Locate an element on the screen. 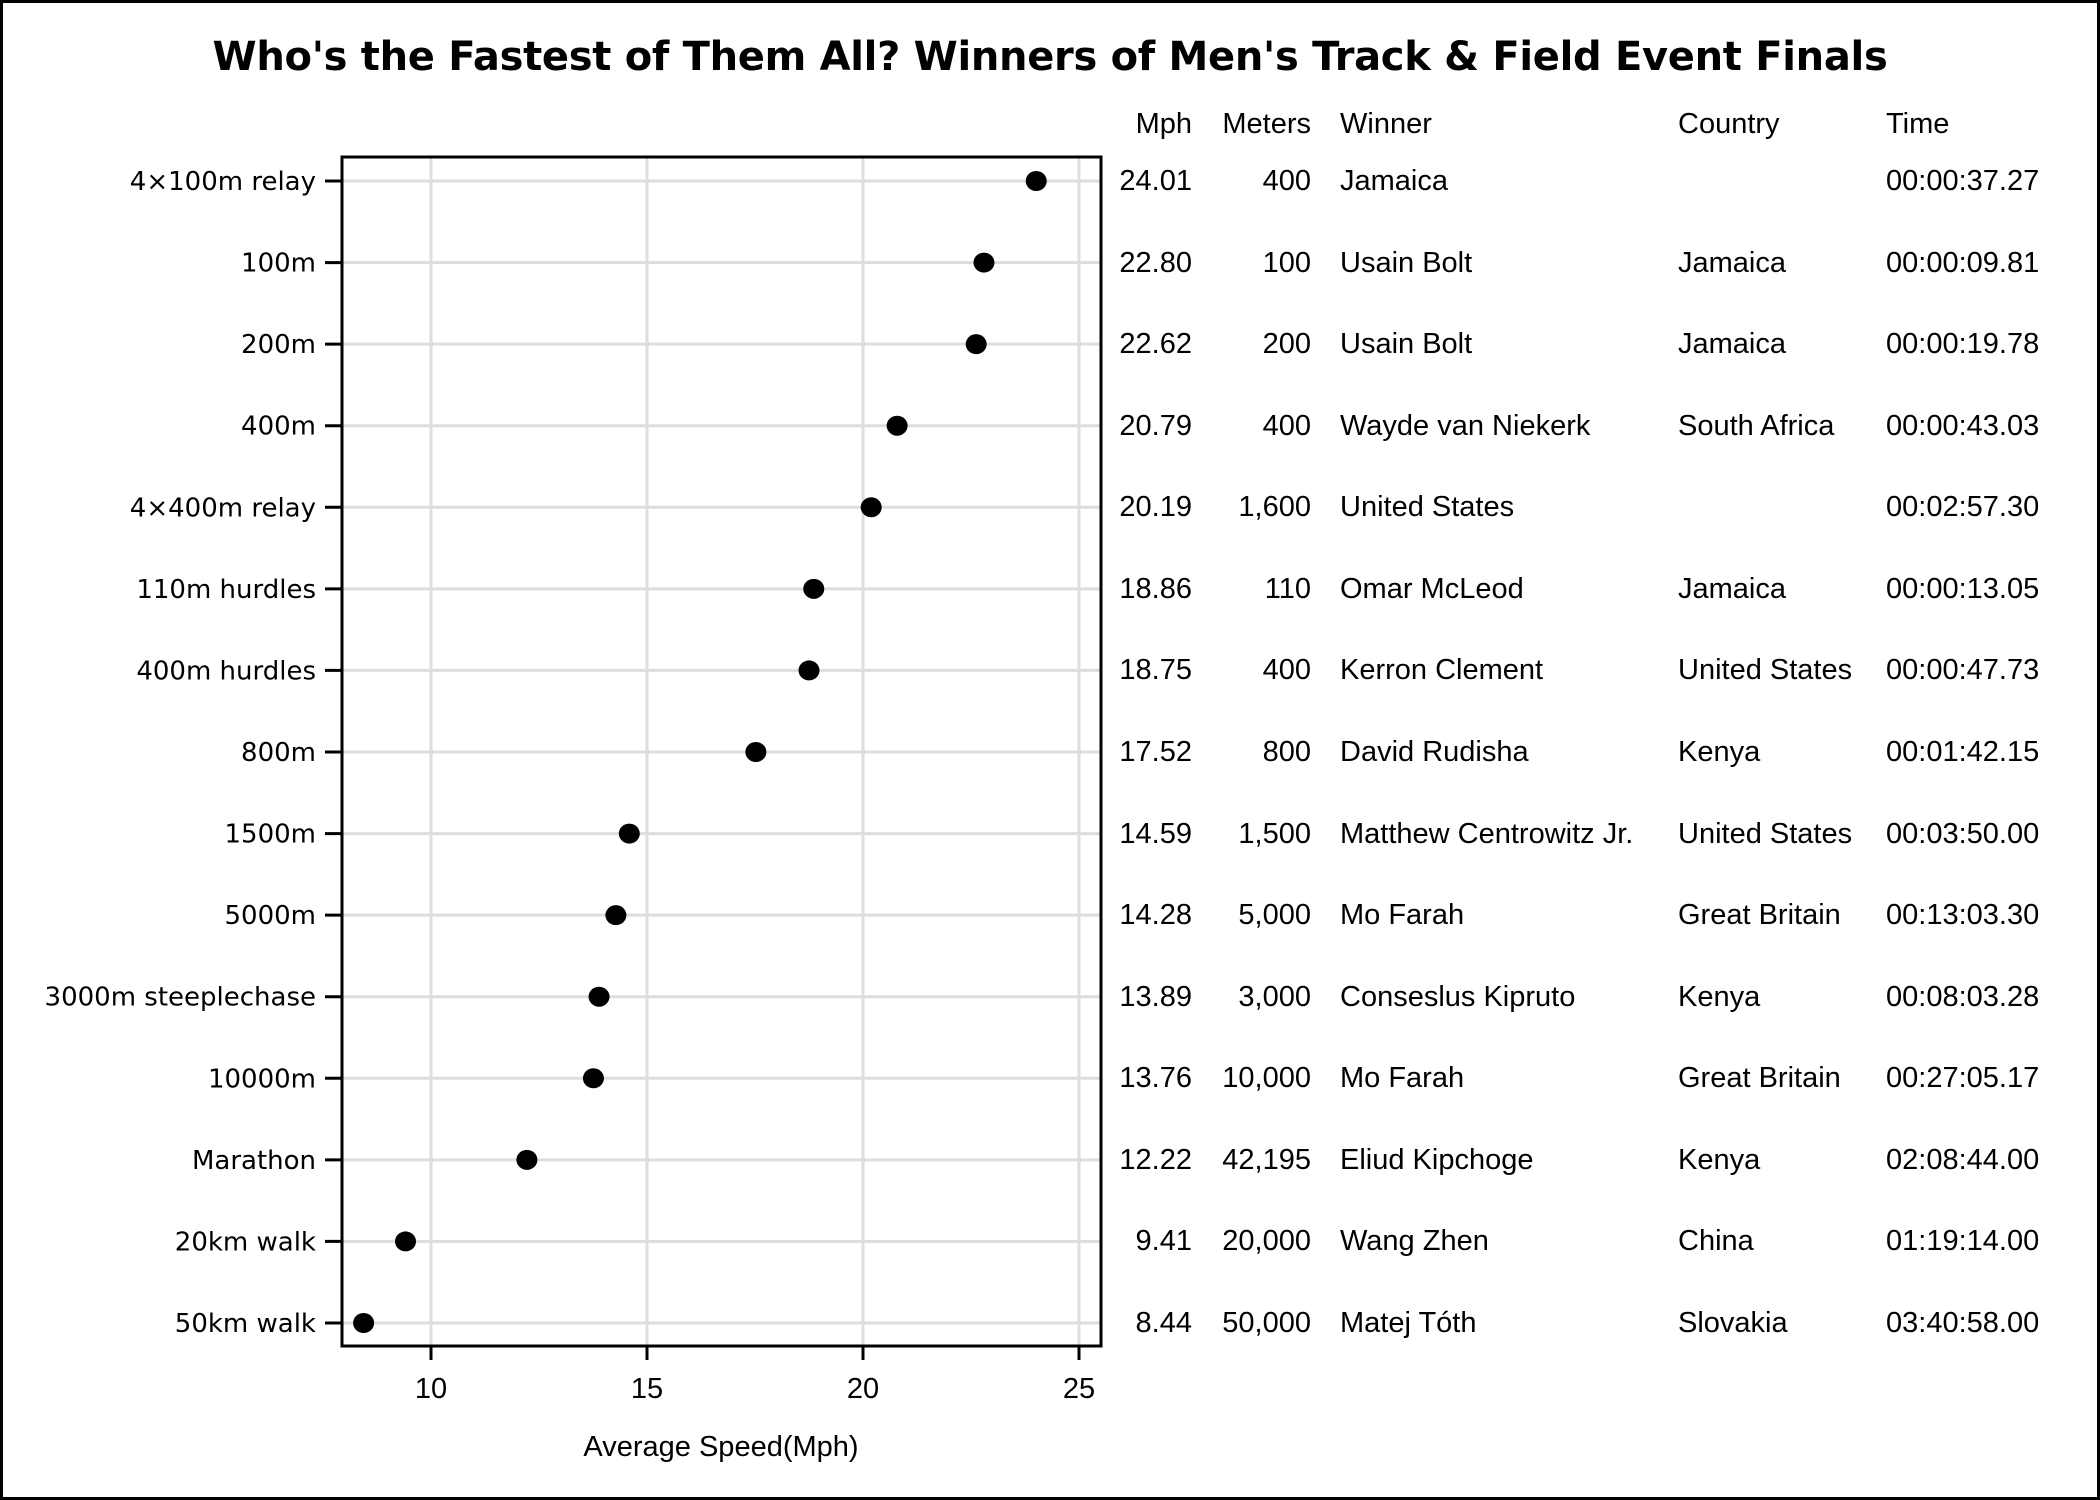 This screenshot has width=2100, height=1500. table-cell-mph: 22.80 is located at coordinates (1155, 262).